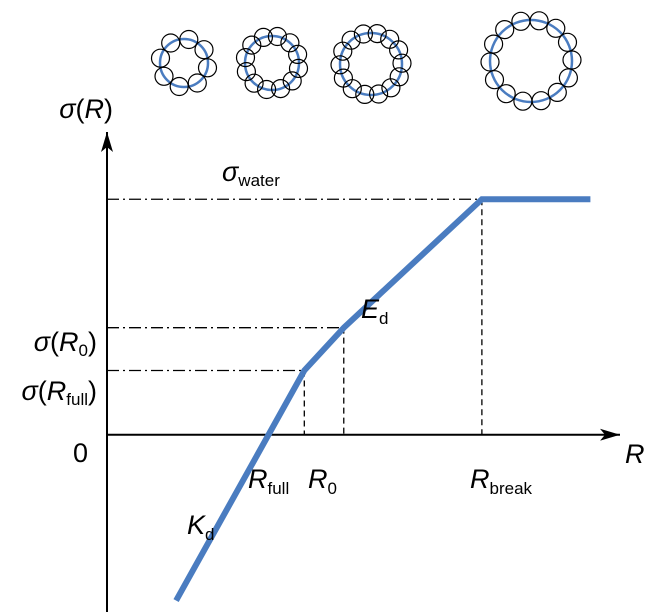 The height and width of the screenshot is (612, 663). What do you see at coordinates (54, 342) in the screenshot?
I see `y-tick-sigma-r0-open: (` at bounding box center [54, 342].